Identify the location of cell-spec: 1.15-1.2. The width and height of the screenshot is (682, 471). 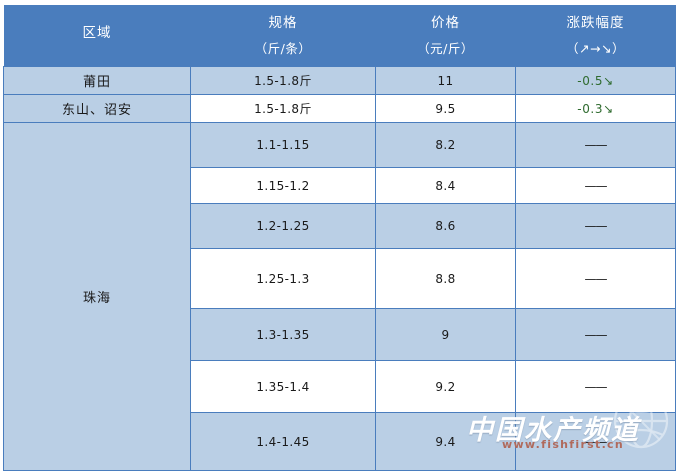
(283, 185).